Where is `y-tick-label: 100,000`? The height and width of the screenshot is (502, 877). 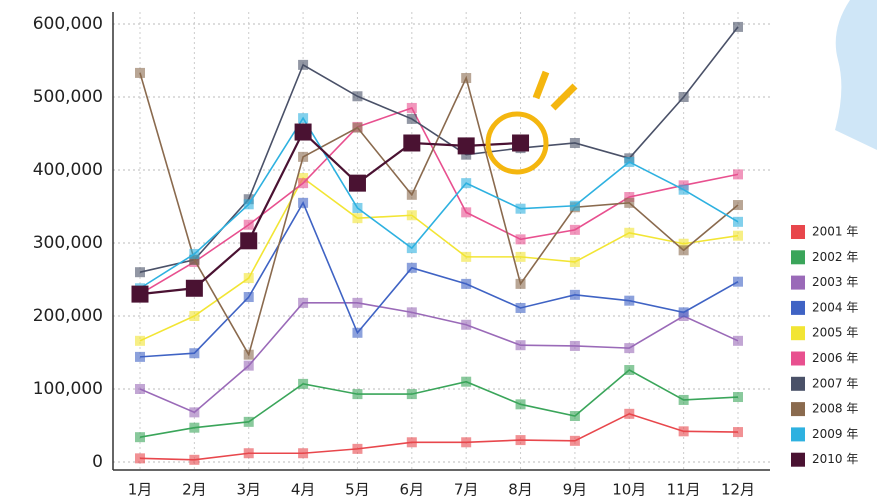 y-tick-label: 100,000 is located at coordinates (68, 389).